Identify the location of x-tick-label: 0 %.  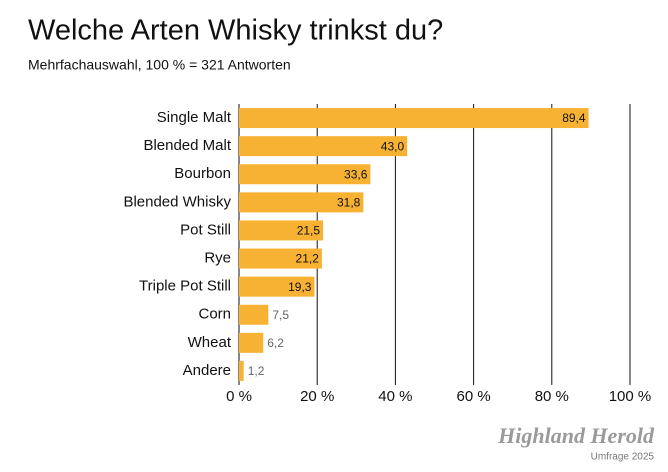
(239, 396).